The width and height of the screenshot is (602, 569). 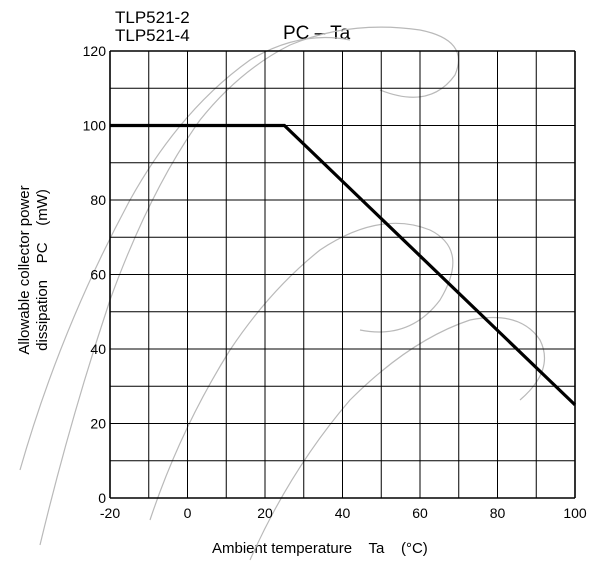 I want to click on x-tick-label: 40, so click(x=343, y=513).